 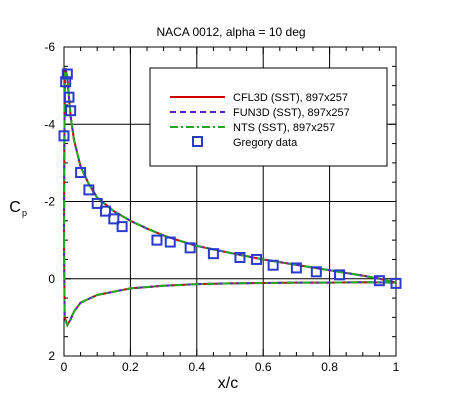 I want to click on y-tick-label: 0, so click(x=51, y=279).